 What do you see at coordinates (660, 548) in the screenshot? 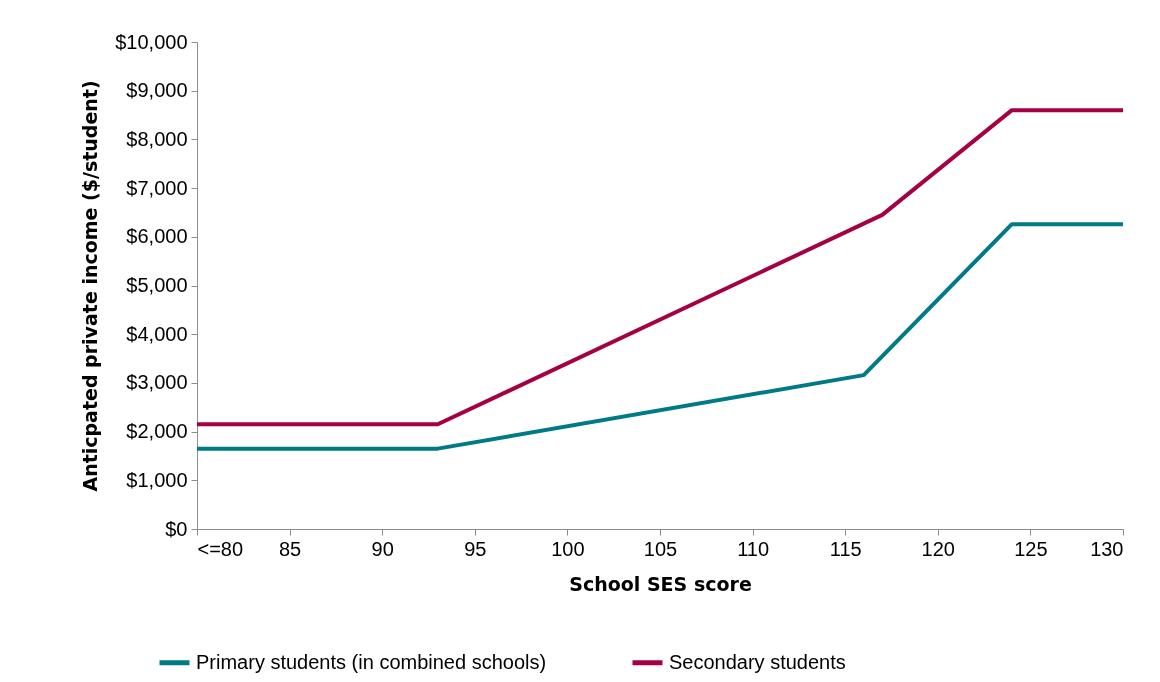
I see `x-tick-label: 105` at bounding box center [660, 548].